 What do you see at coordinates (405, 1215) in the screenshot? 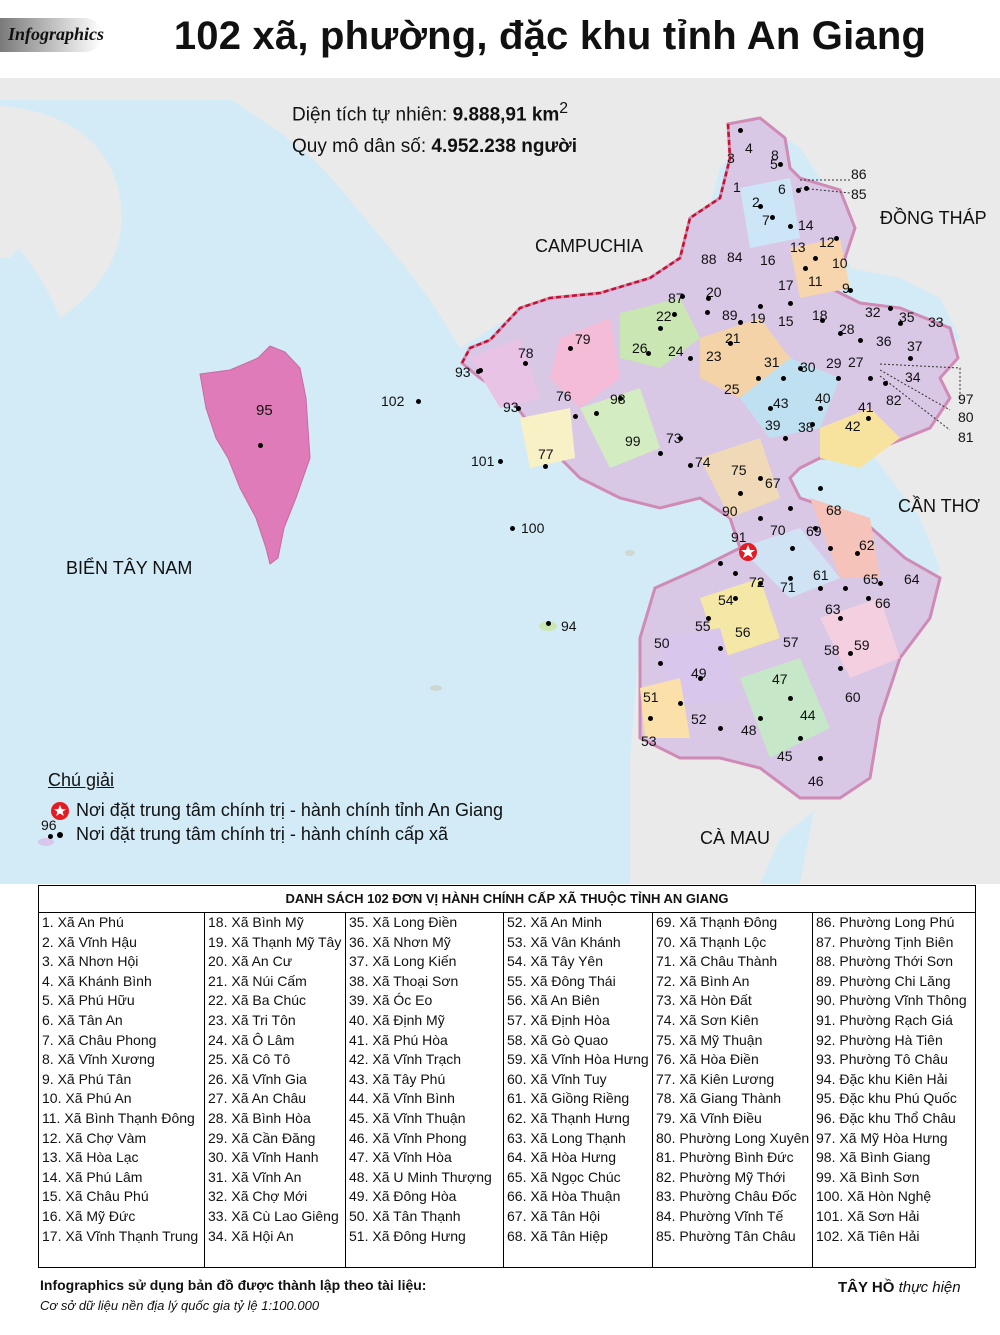
I see `table-row: 50. Xã Tân Thạnh` at bounding box center [405, 1215].